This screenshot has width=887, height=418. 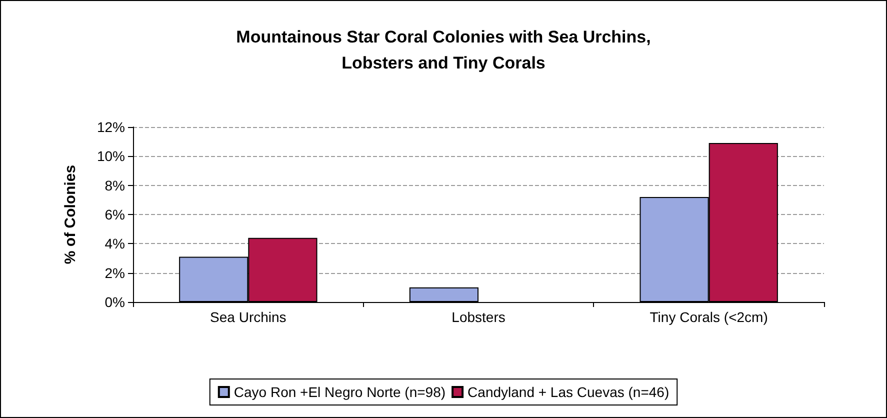 I want to click on y-tick-label: 12%, so click(x=110, y=127).